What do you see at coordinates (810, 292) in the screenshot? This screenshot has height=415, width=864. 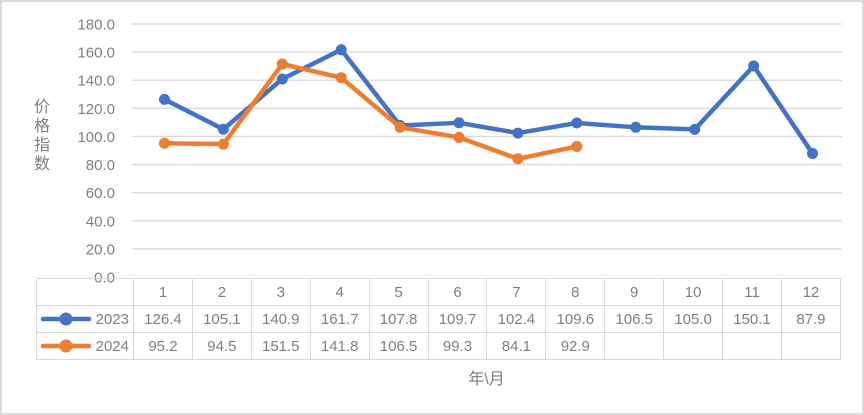 I see `month-header-cell: 12` at bounding box center [810, 292].